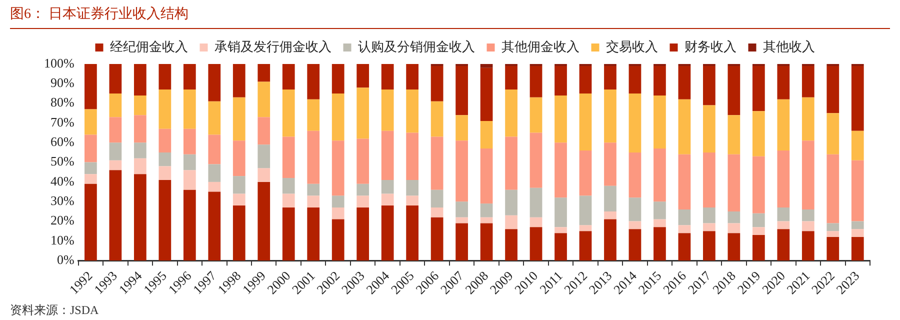 This screenshot has width=900, height=320. Describe the element at coordinates (551, 282) in the screenshot. I see `x-tick-label: 2011` at that location.